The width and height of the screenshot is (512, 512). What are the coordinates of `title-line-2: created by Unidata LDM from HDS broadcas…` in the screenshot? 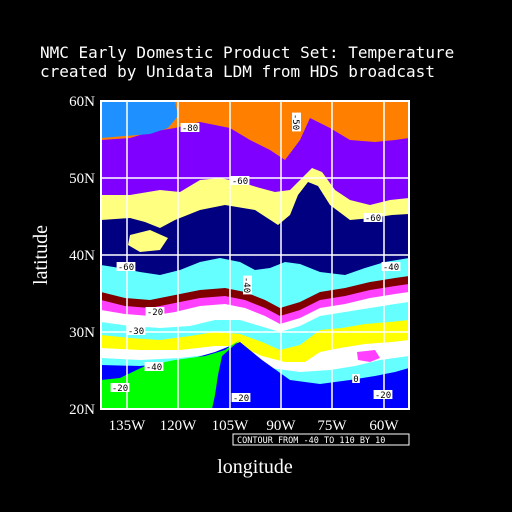 It's located at (237, 71).